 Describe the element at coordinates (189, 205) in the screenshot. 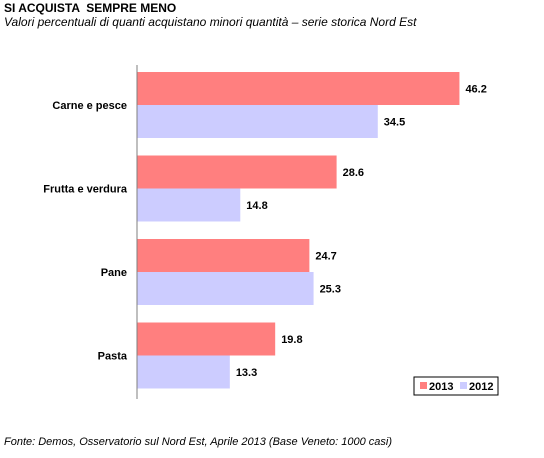

I see `bar-2012-frutta-e-verdura` at that location.